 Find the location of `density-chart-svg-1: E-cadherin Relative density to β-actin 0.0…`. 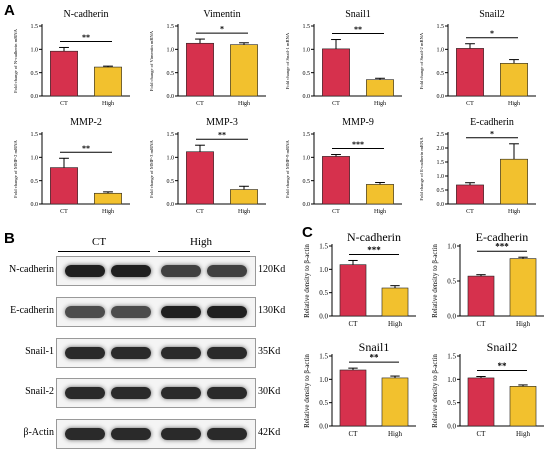

density-chart-svg-1: E-cadherin Relative density to β-actin 0.0… is located at coordinates (487, 279).